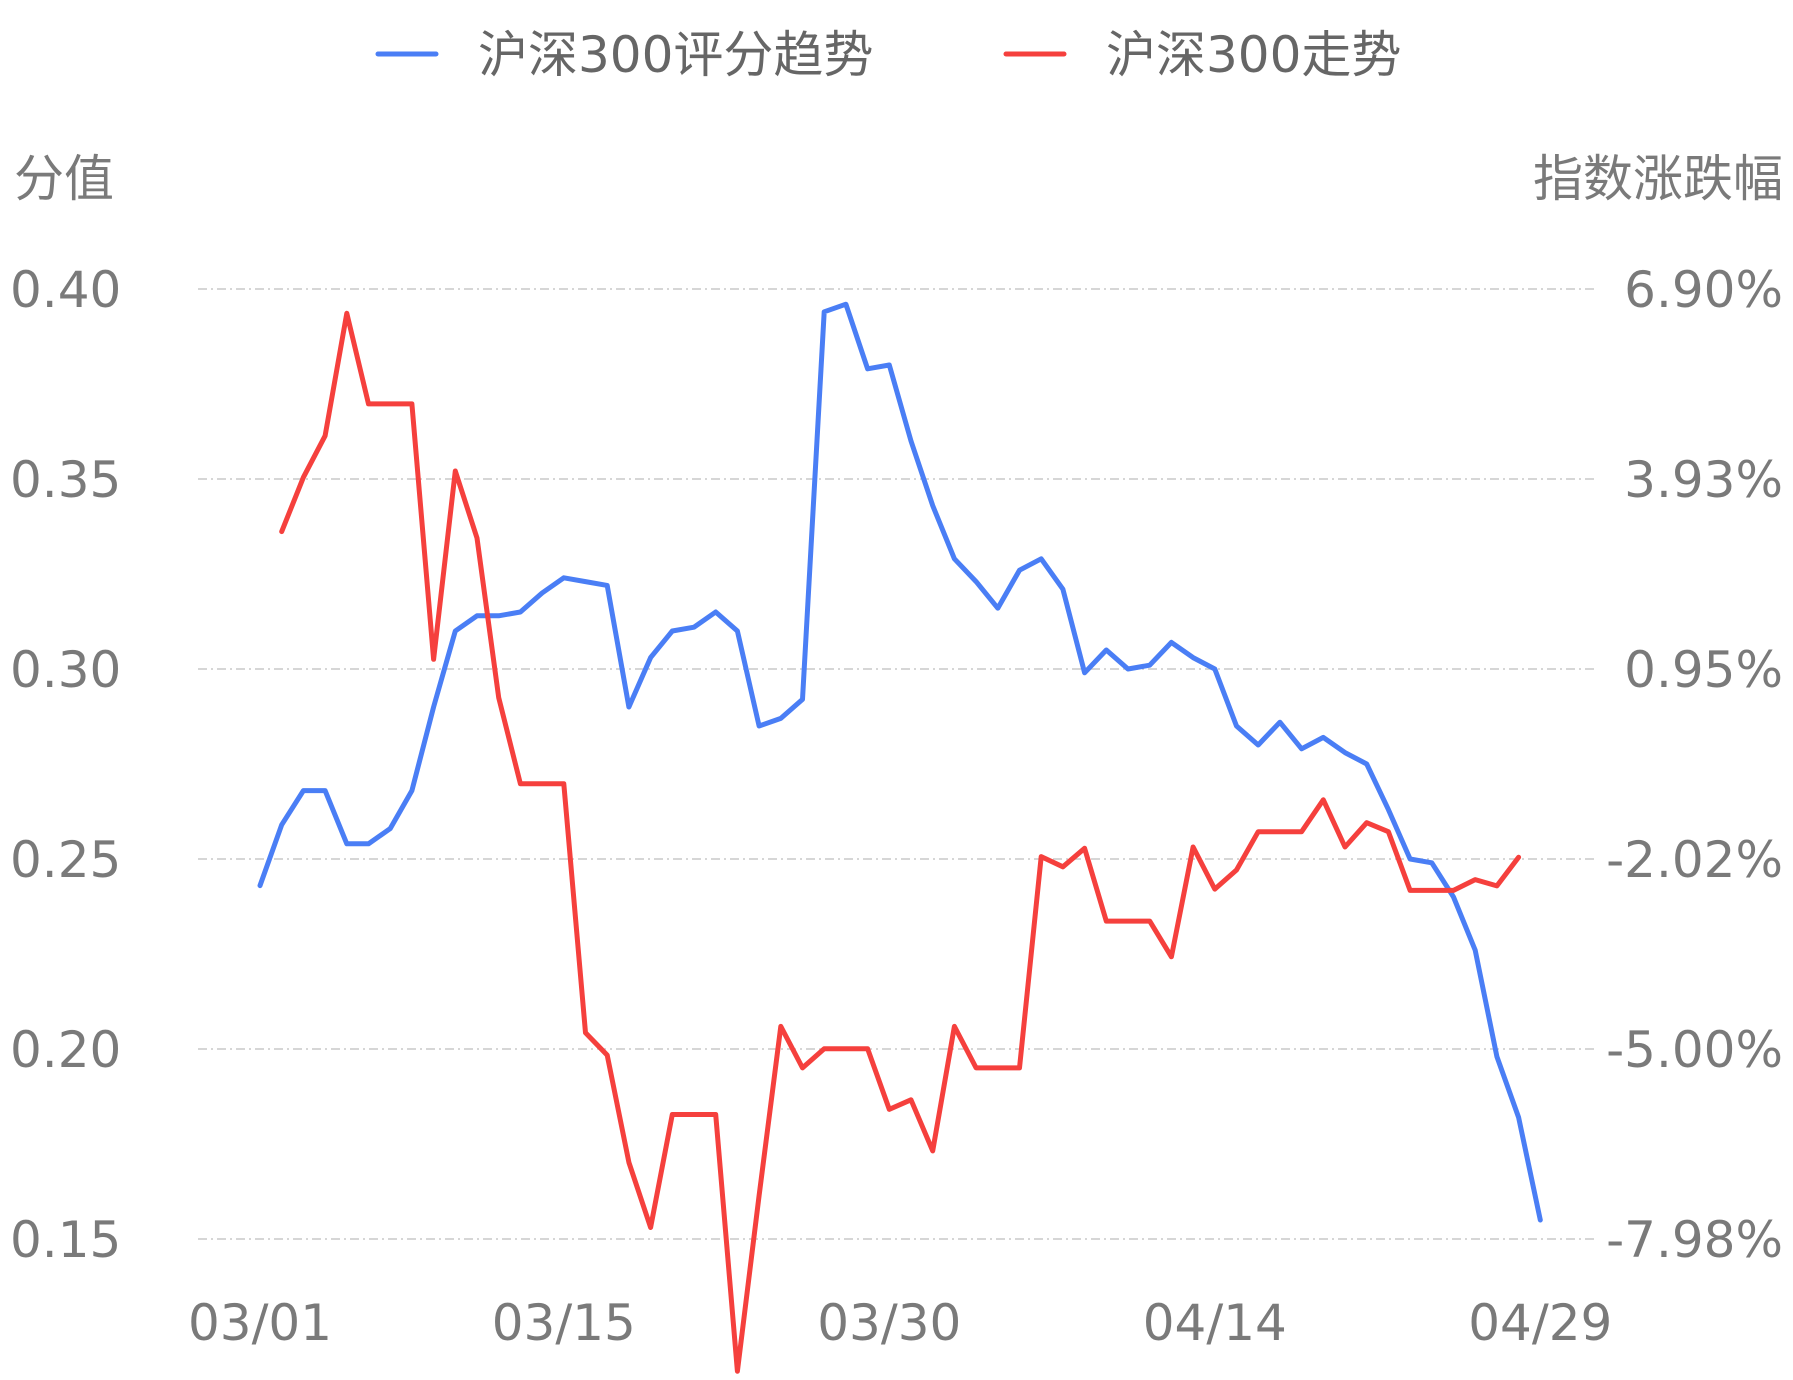 The image size is (1793, 1380). Describe the element at coordinates (1658, 179) in the screenshot. I see `y-right-axis-title: 指数涨跌幅` at that location.